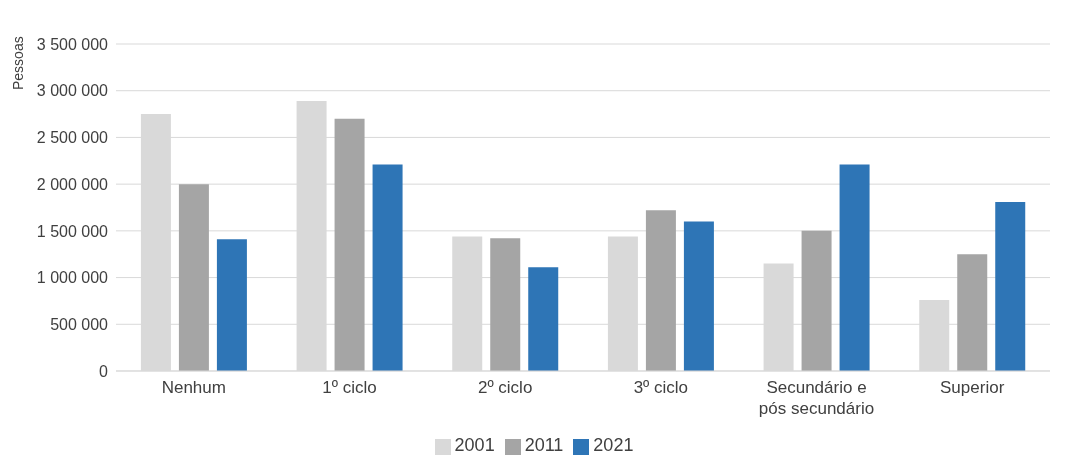 This screenshot has width=1068, height=468. I want to click on y-tick-label: 2 500 000, so click(72, 138).